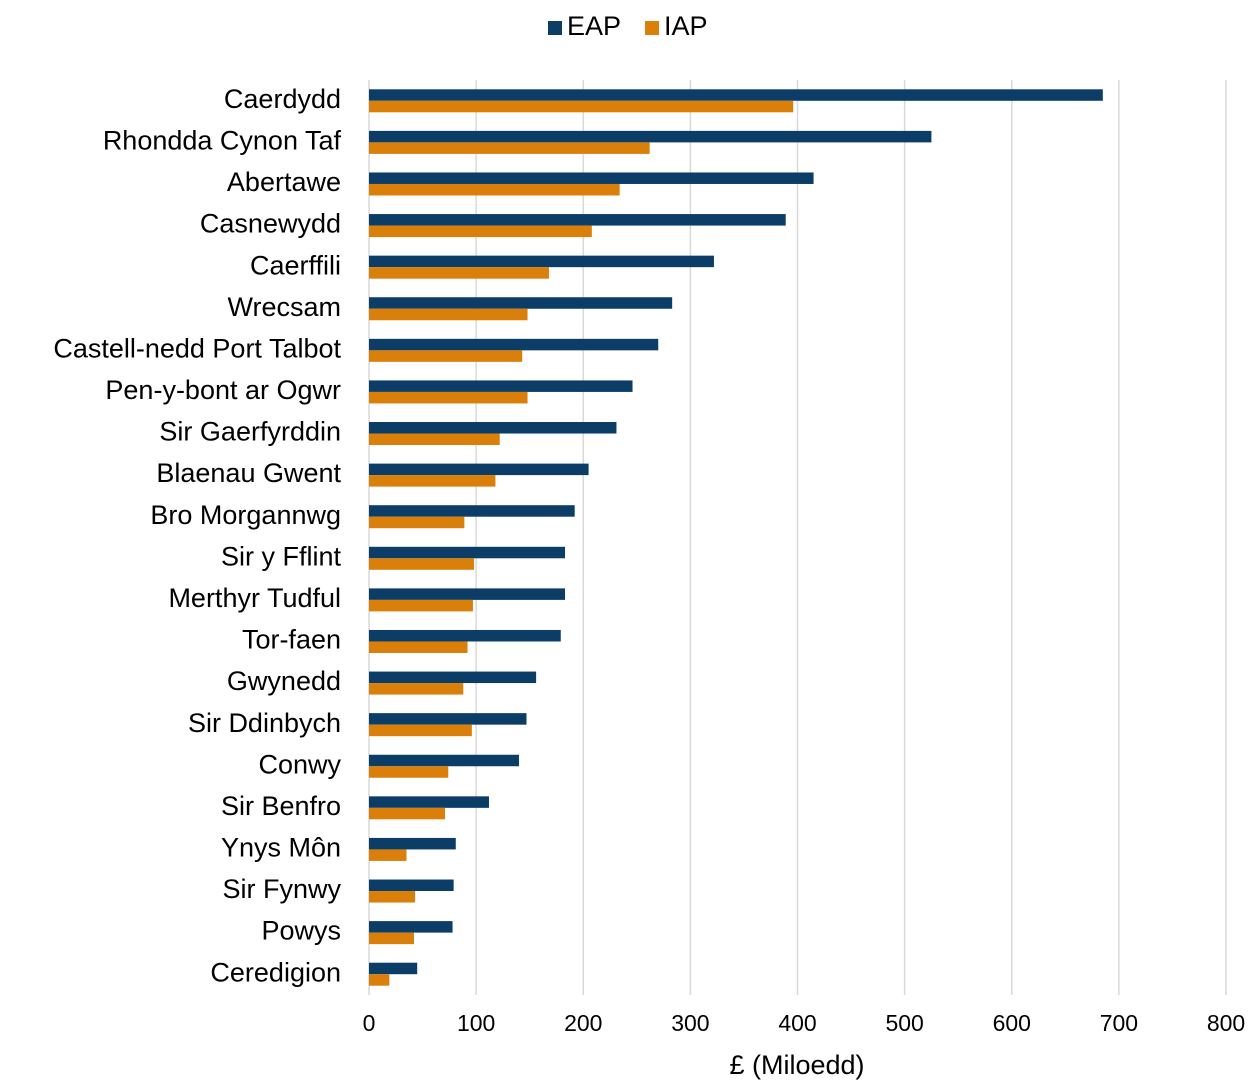 This screenshot has height=1082, width=1248. What do you see at coordinates (270, 224) in the screenshot?
I see `y-tick-label: Casnewydd` at bounding box center [270, 224].